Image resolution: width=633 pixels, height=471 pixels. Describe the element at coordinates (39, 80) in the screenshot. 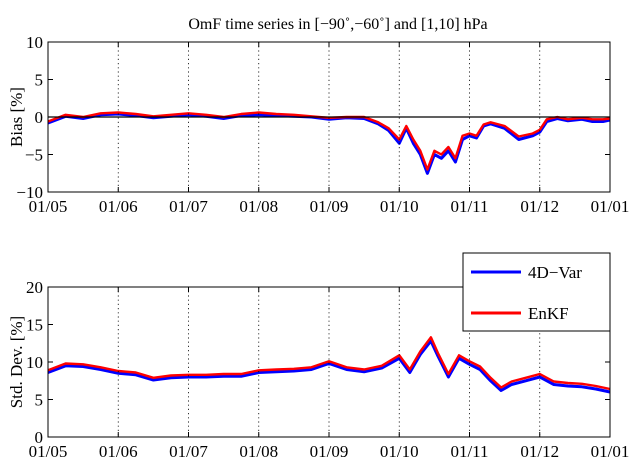

I see `bias-y-tick-label: 5` at that location.